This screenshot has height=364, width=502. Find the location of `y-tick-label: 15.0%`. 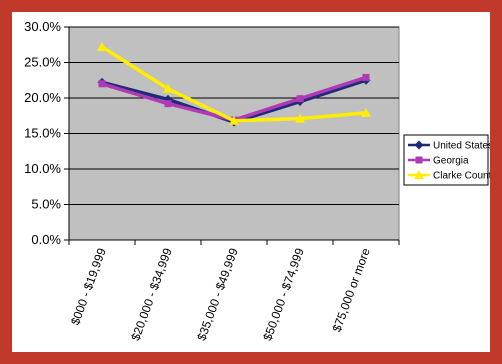

y-tick-label: 15.0% is located at coordinates (42, 133).